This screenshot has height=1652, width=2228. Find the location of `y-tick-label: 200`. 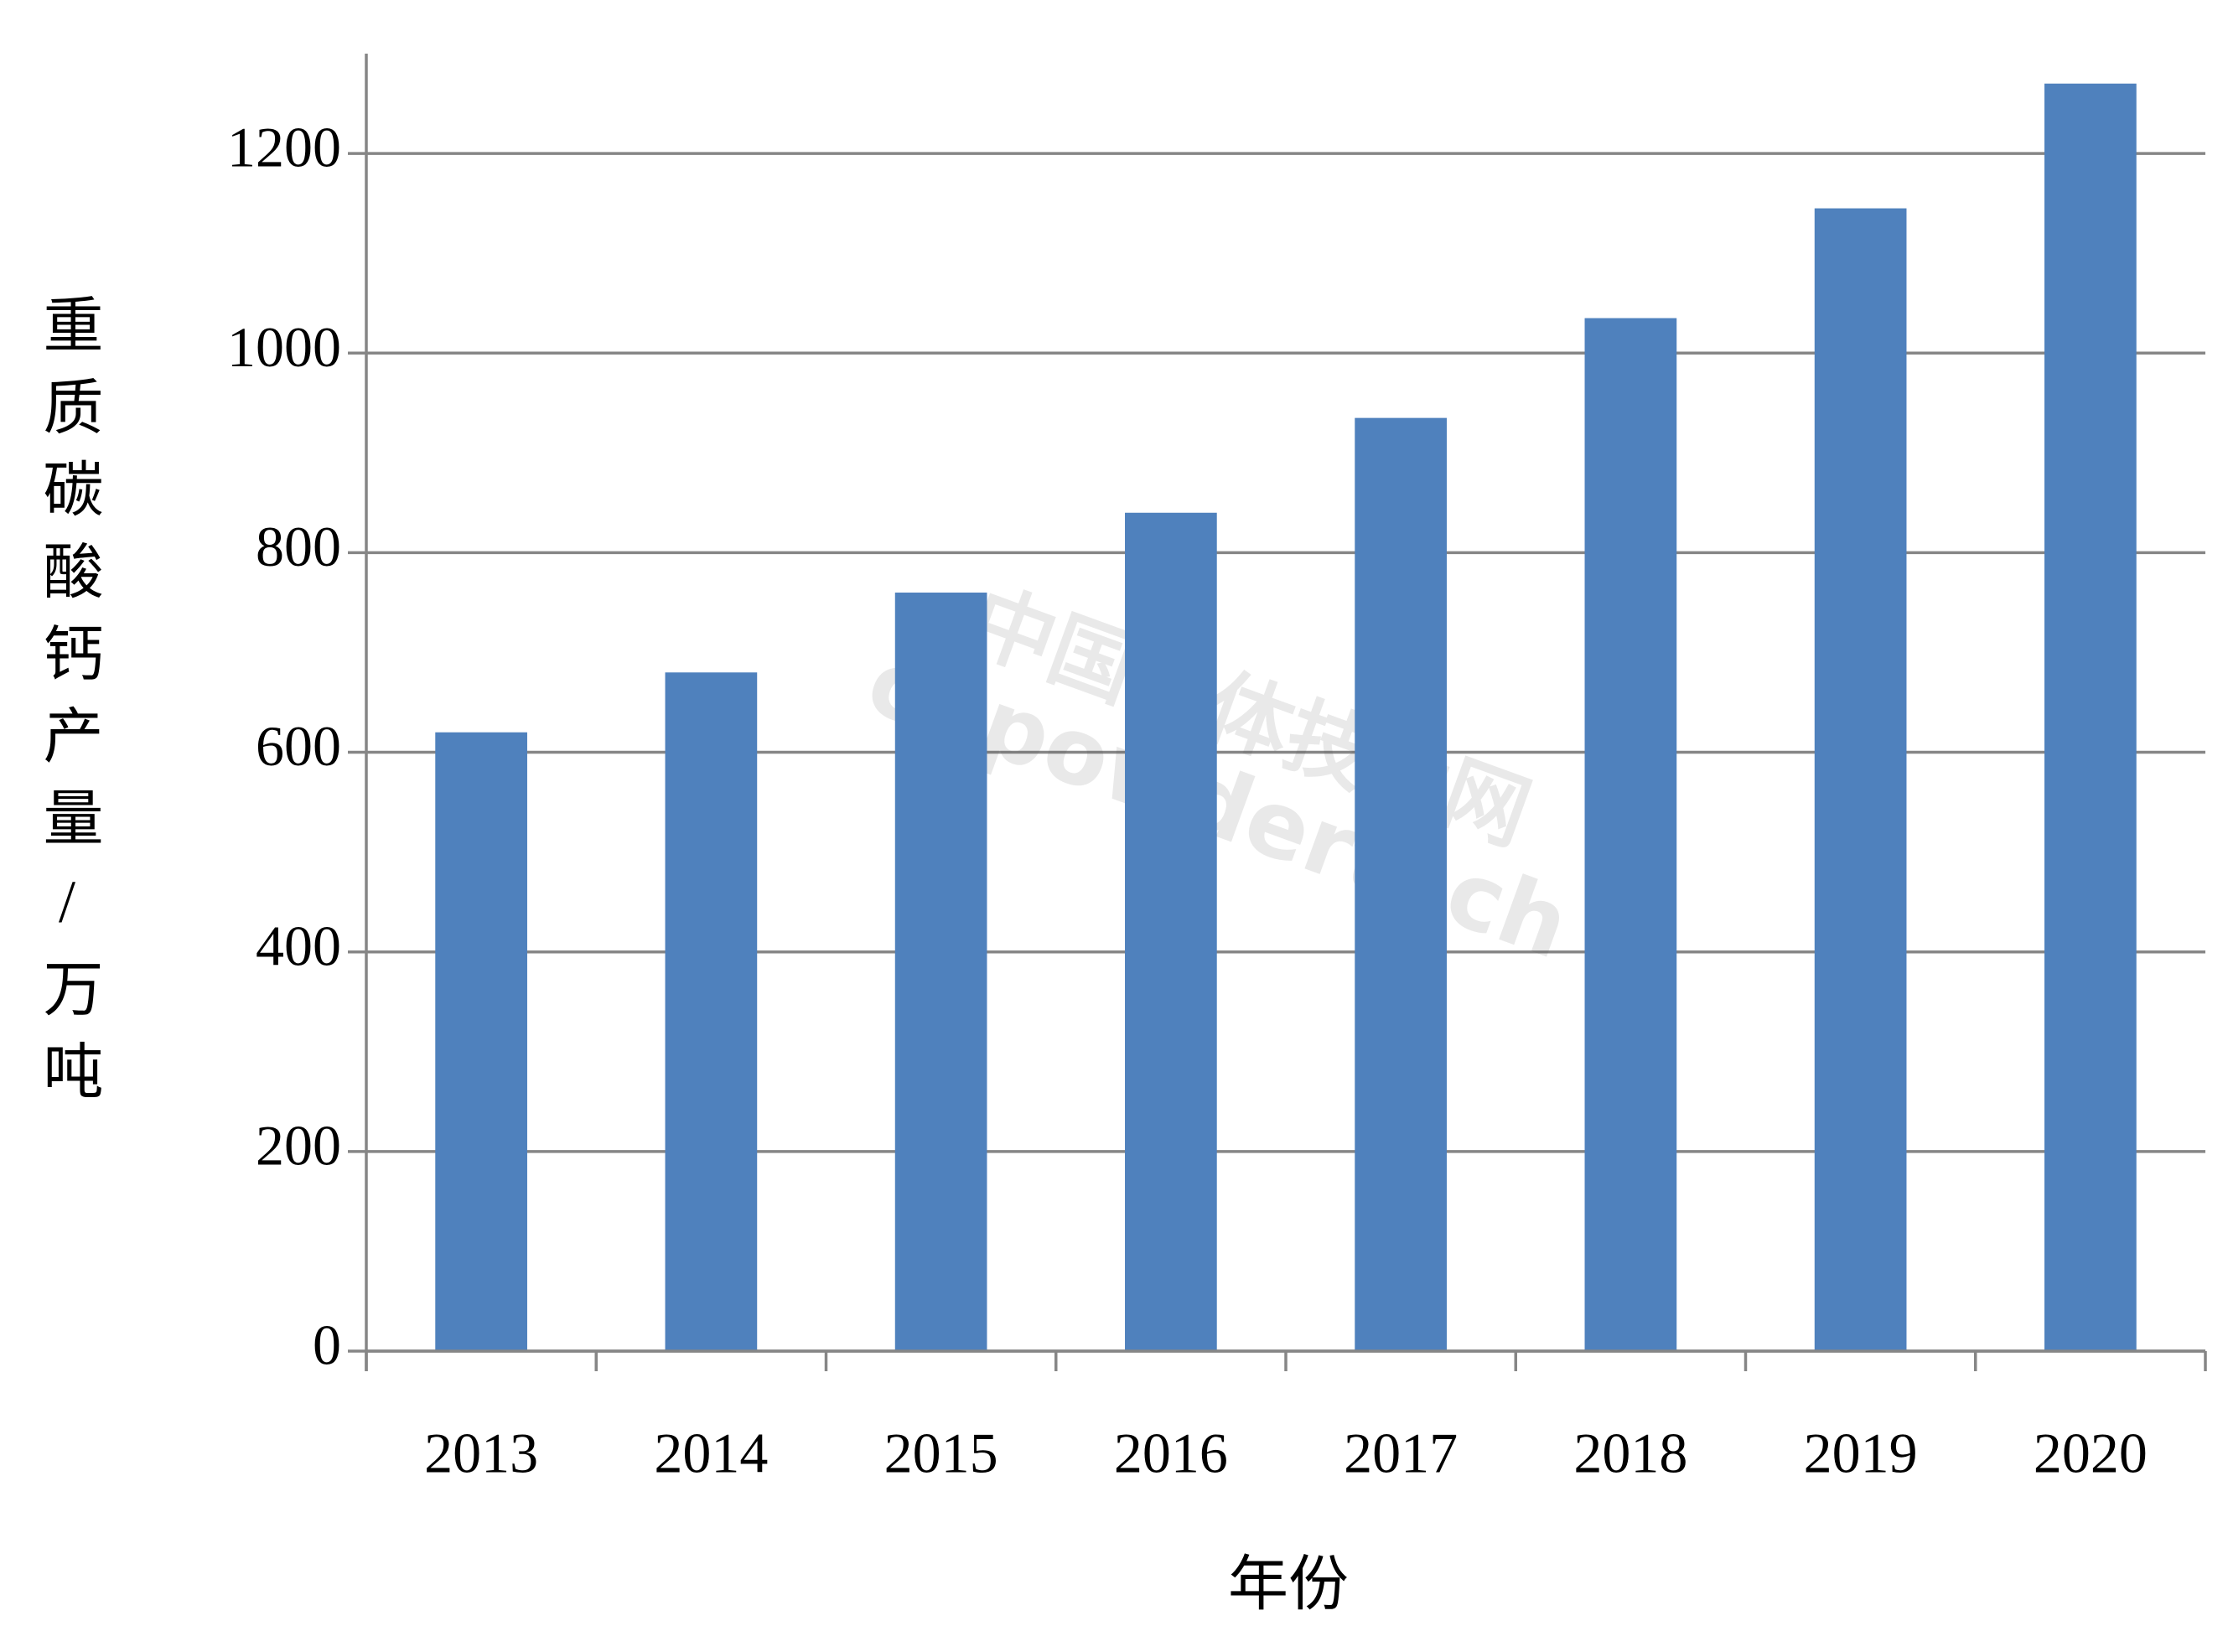

y-tick-label: 200 is located at coordinates (298, 1145).